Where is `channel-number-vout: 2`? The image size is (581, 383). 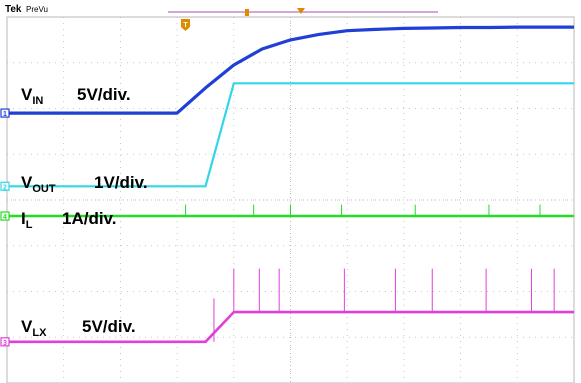 channel-number-vout: 2 is located at coordinates (5, 187).